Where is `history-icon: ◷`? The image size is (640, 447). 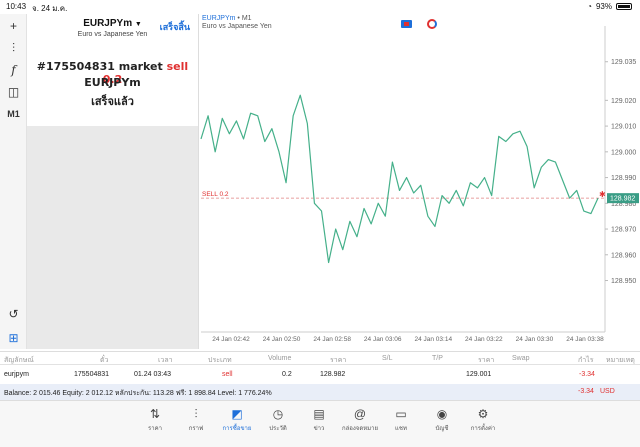 history-icon: ◷ is located at coordinates (278, 414).